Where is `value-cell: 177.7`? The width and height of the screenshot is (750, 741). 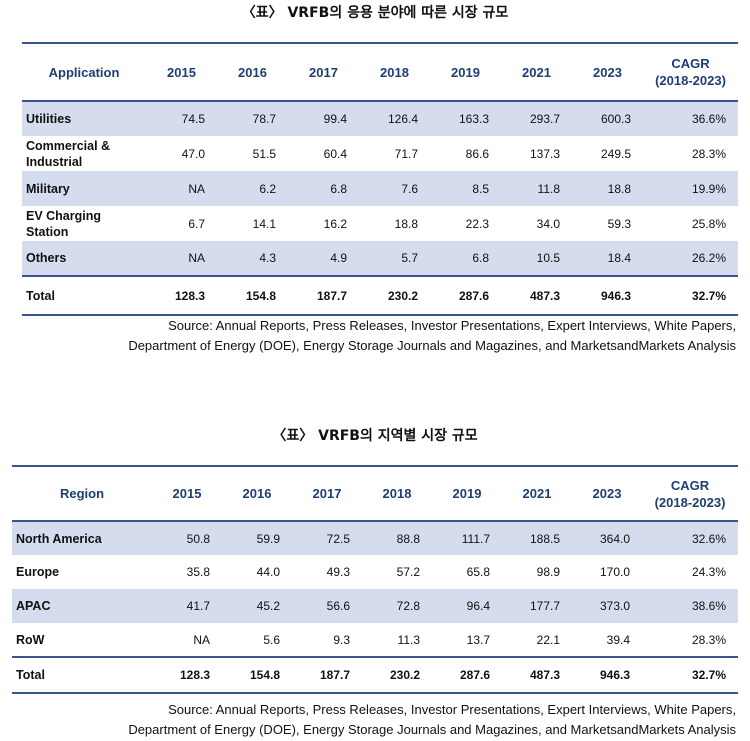
value-cell: 177.7 is located at coordinates (544, 606).